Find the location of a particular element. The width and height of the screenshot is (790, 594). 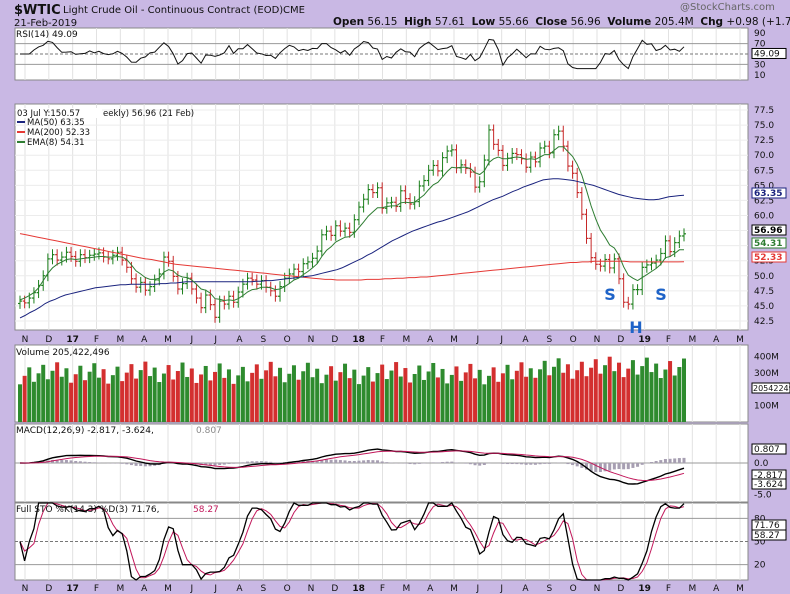

x-tick-label: 17 is located at coordinates (72, 340).